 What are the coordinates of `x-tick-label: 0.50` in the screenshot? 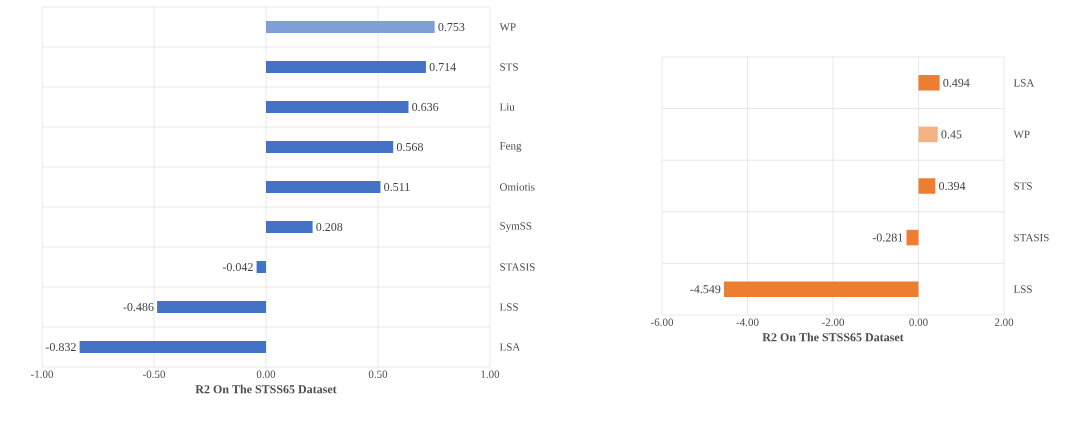 It's located at (378, 374).